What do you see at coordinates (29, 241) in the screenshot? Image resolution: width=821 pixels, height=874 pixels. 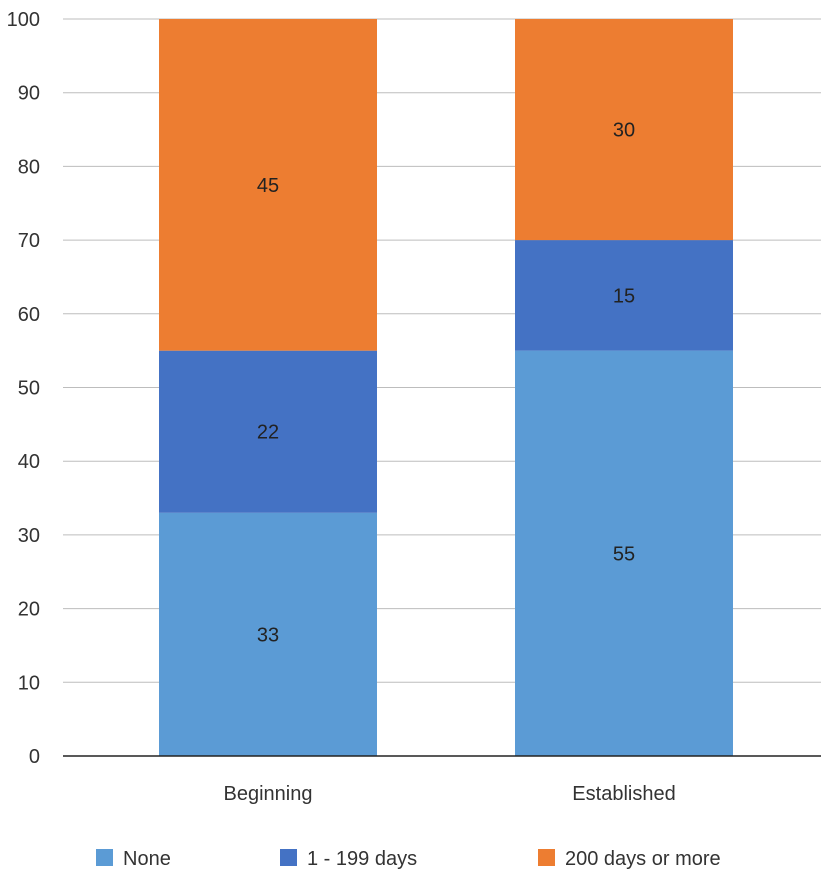 I see `y-tick-label: 70` at bounding box center [29, 241].